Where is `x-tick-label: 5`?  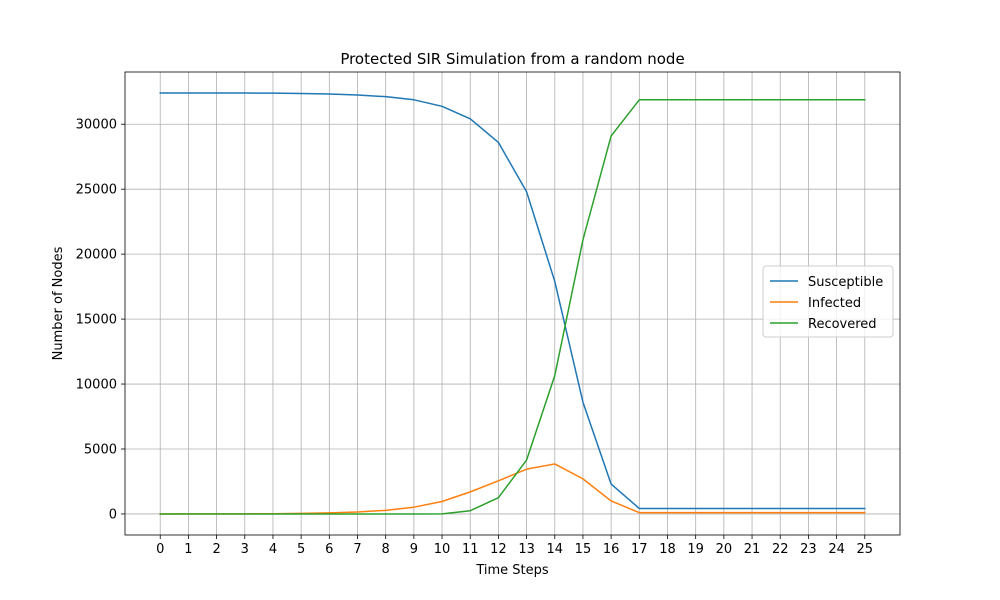 x-tick-label: 5 is located at coordinates (301, 549).